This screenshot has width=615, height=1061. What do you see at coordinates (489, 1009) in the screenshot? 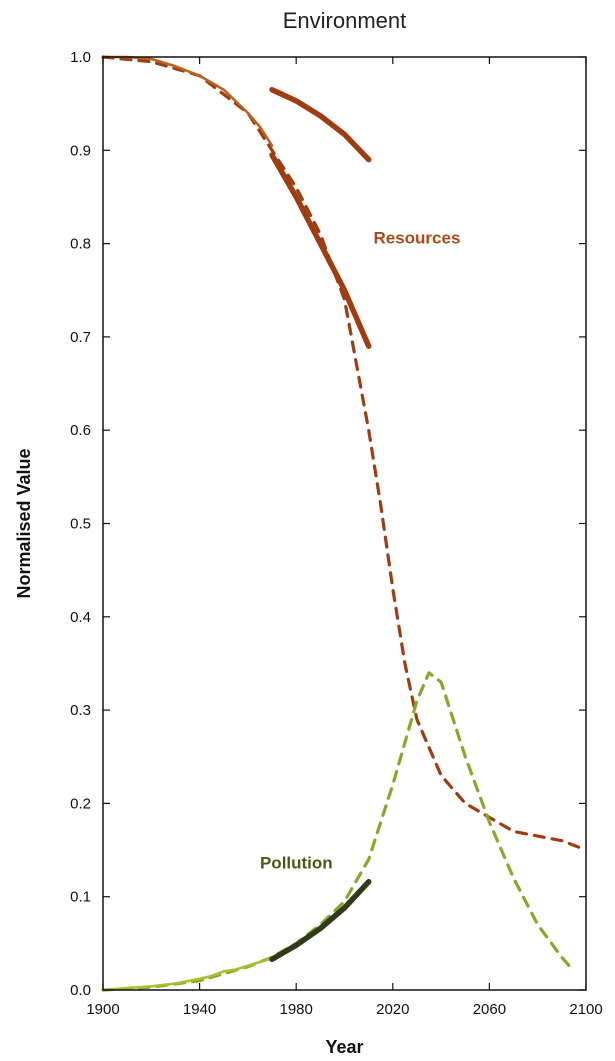
I see `x-tick-label: 2060` at bounding box center [489, 1009].